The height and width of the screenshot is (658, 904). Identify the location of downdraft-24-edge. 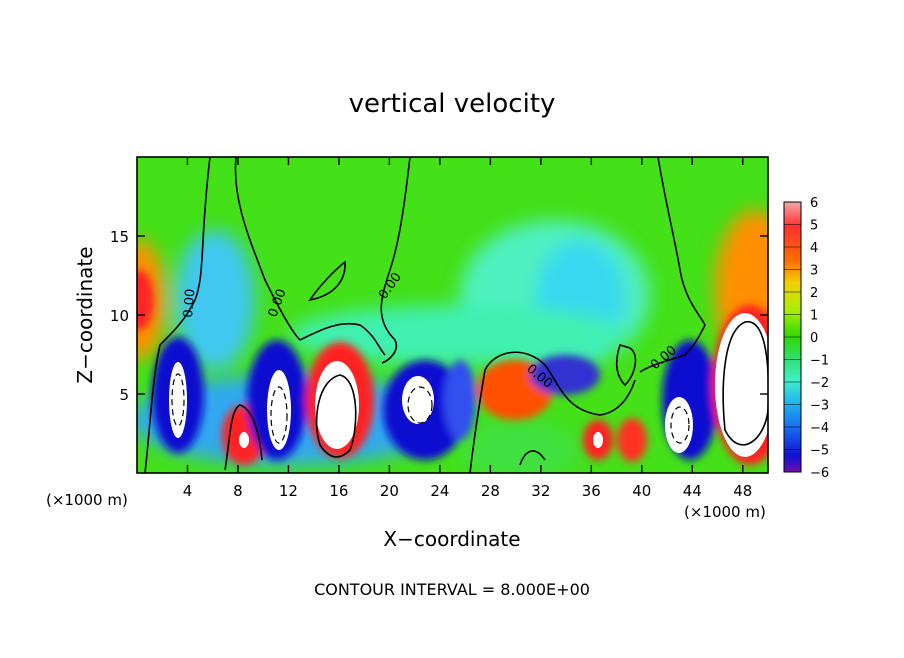
(460, 400).